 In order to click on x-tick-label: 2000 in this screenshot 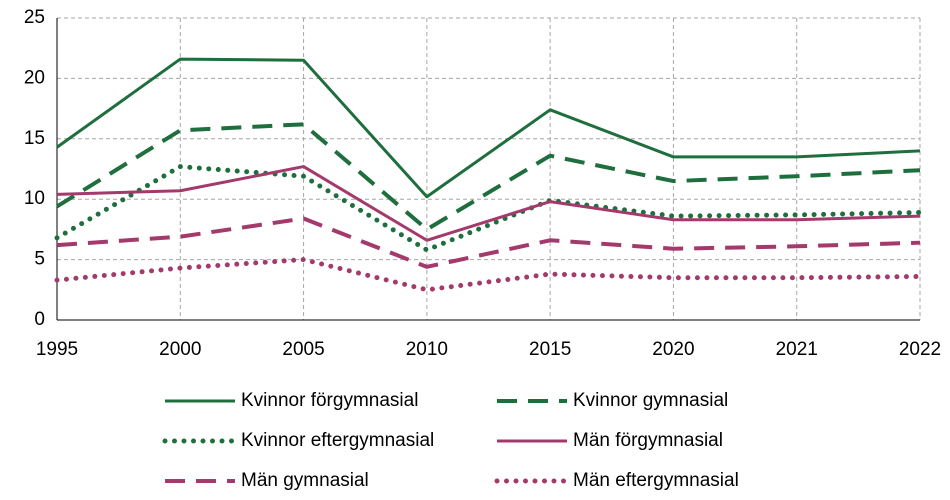, I will do `click(180, 349)`.